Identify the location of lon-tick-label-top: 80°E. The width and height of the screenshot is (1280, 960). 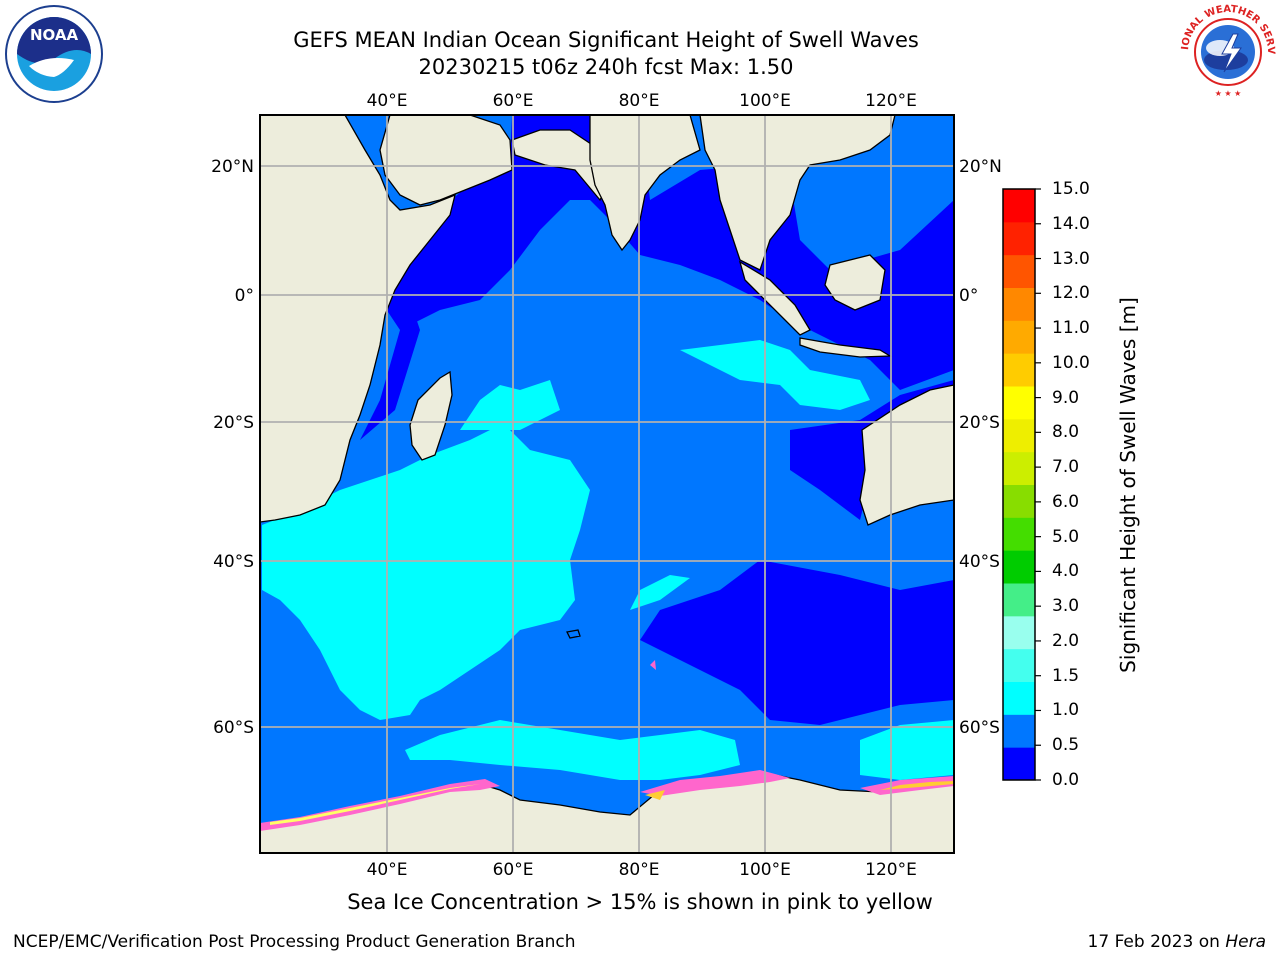
(639, 101).